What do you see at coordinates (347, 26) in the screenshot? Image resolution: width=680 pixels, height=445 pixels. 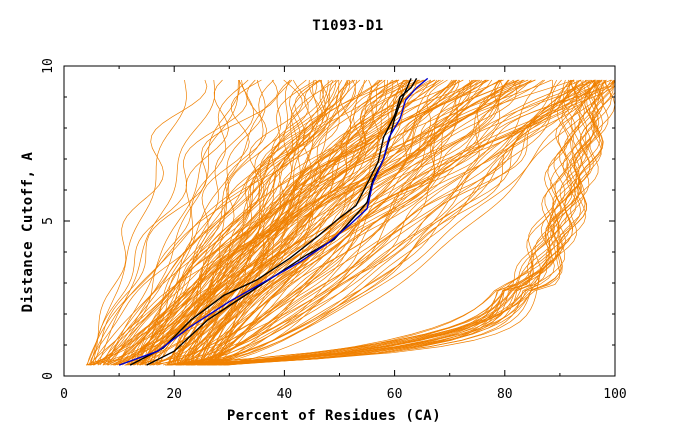 I see `chart-title: T1093-D1` at bounding box center [347, 26].